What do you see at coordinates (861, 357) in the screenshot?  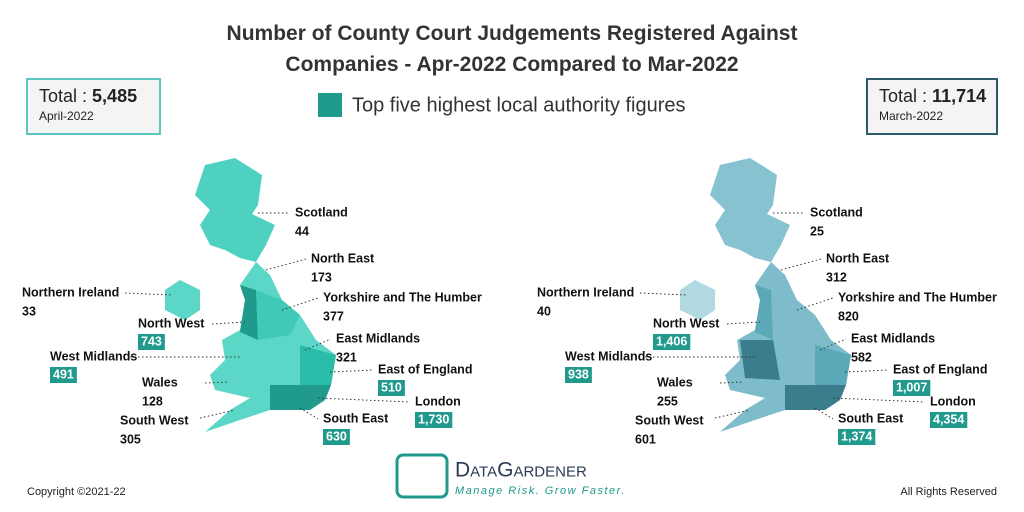 I see `region-value: 582` at bounding box center [861, 357].